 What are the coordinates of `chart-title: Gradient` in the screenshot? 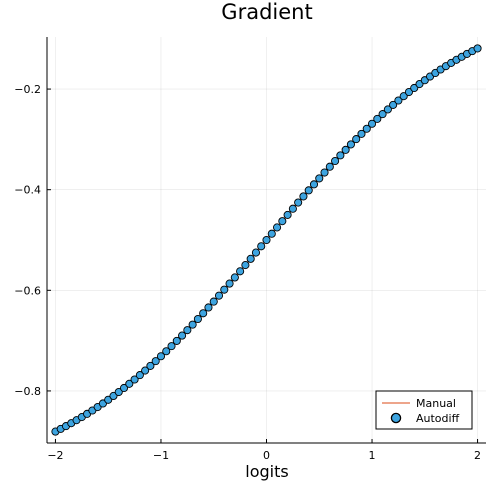 It's located at (266, 12).